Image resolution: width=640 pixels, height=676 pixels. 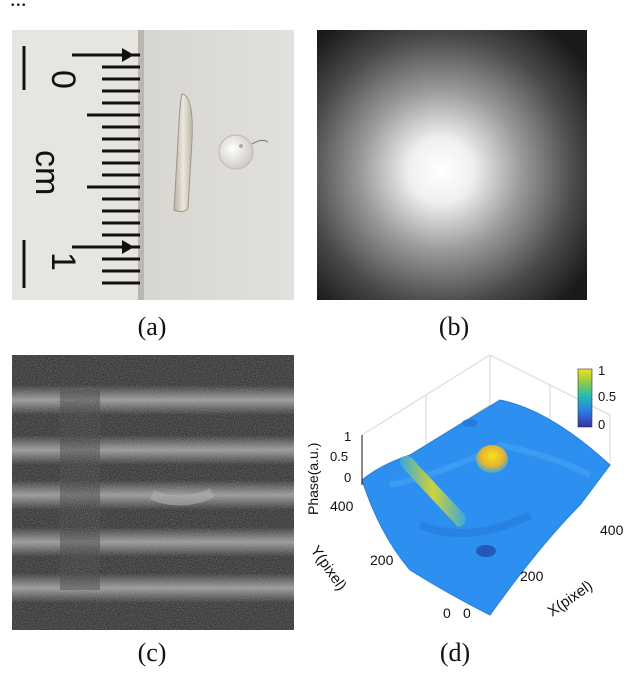 I want to click on y-tick-0: 0, so click(x=447, y=613).